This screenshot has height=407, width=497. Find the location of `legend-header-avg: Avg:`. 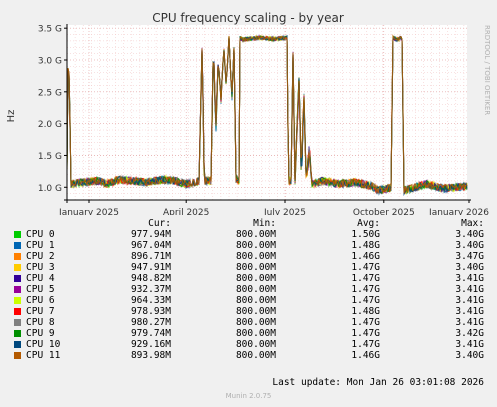

legend-header-avg: Avg: is located at coordinates (368, 223).